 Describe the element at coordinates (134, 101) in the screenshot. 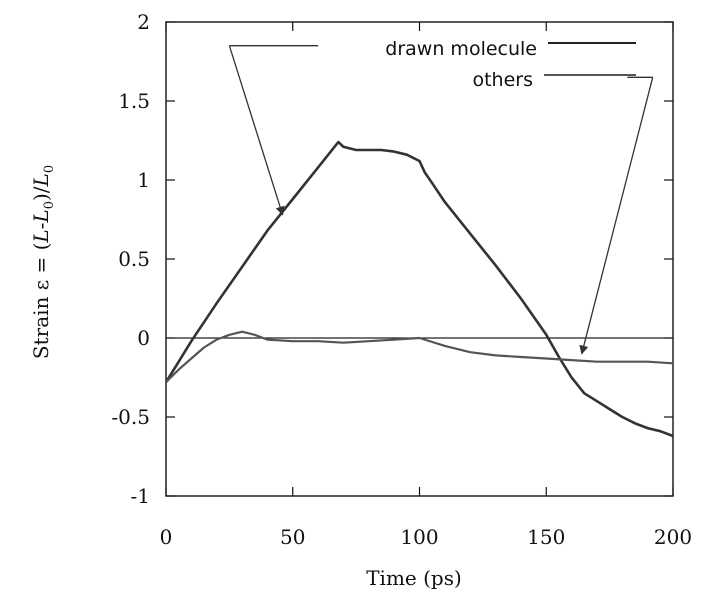

I see `y-tick-label: 1.5` at that location.